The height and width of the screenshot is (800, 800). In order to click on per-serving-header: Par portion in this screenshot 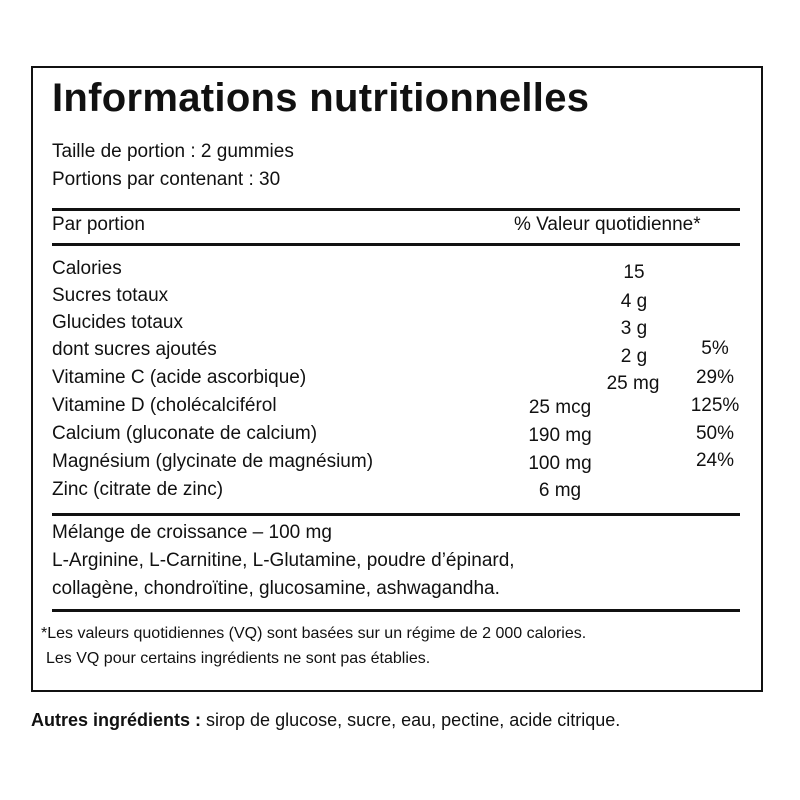, I will do `click(98, 224)`.